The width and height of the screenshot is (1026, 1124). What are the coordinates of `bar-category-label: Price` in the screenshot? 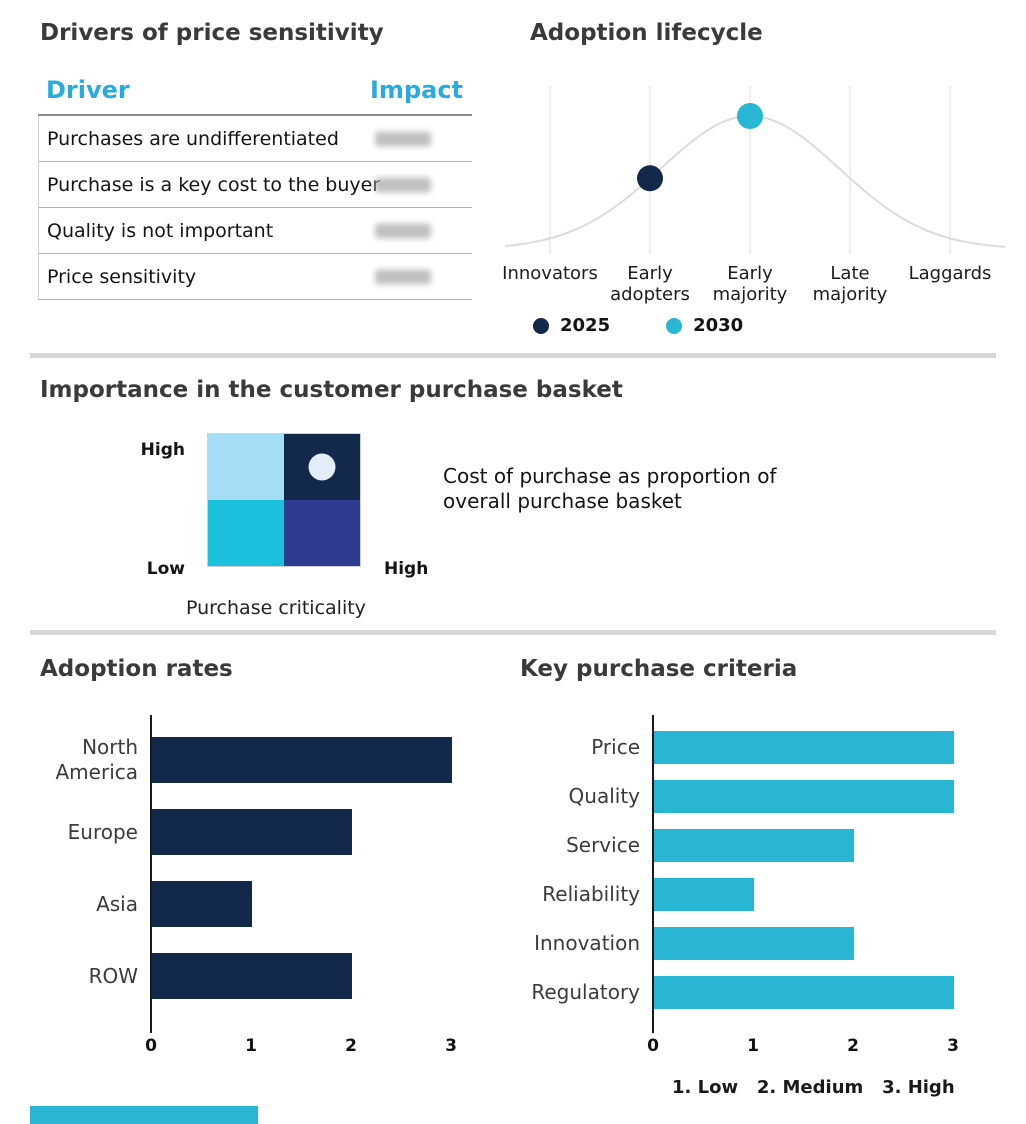 It's located at (615, 747).